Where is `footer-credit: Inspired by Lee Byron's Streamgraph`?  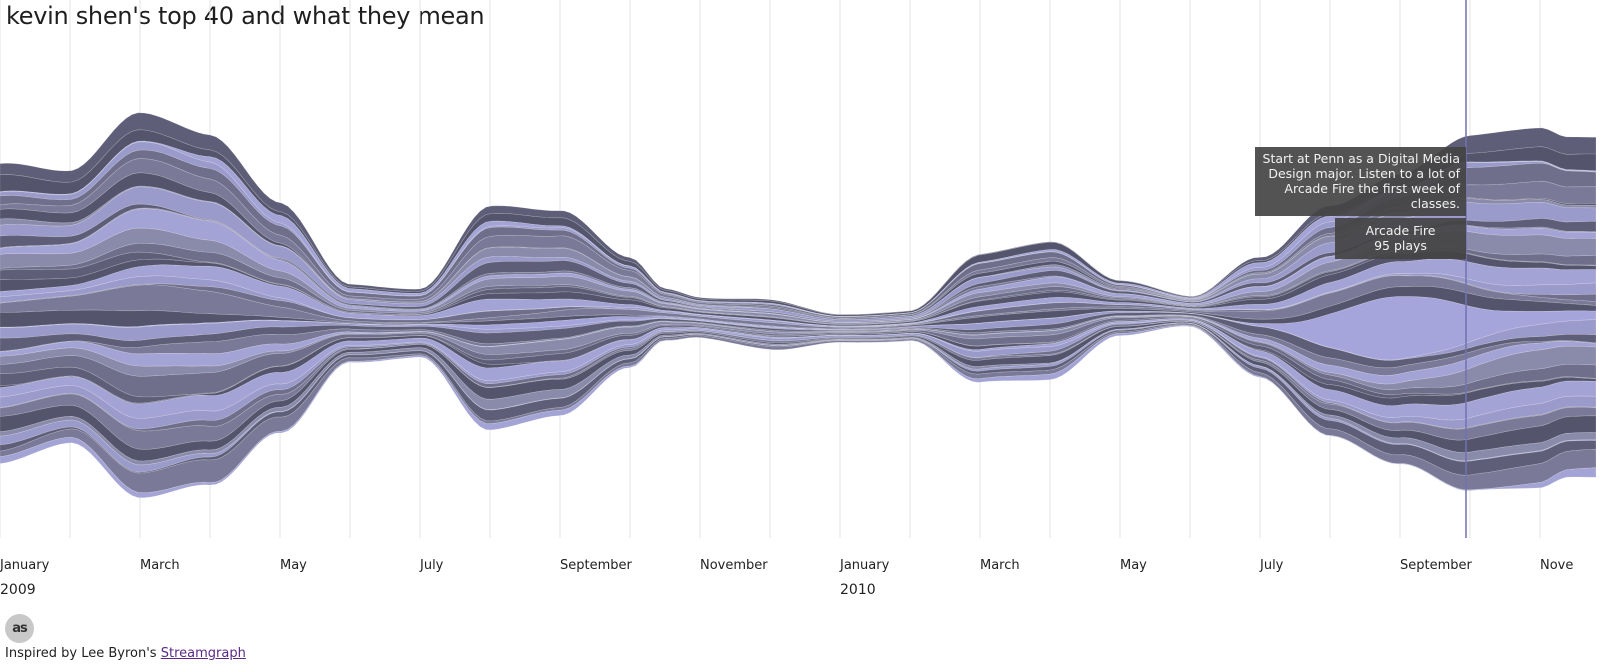 footer-credit: Inspired by Lee Byron's Streamgraph is located at coordinates (125, 653).